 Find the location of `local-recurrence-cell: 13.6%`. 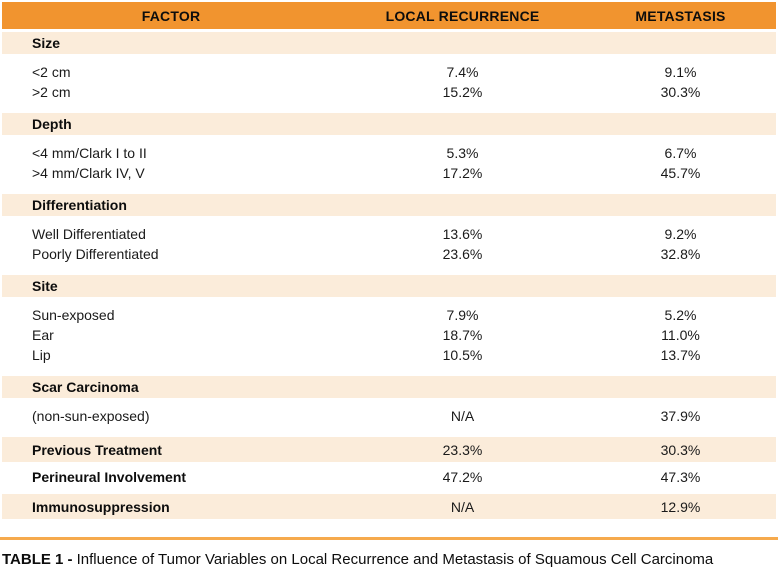

local-recurrence-cell: 13.6% is located at coordinates (462, 234).